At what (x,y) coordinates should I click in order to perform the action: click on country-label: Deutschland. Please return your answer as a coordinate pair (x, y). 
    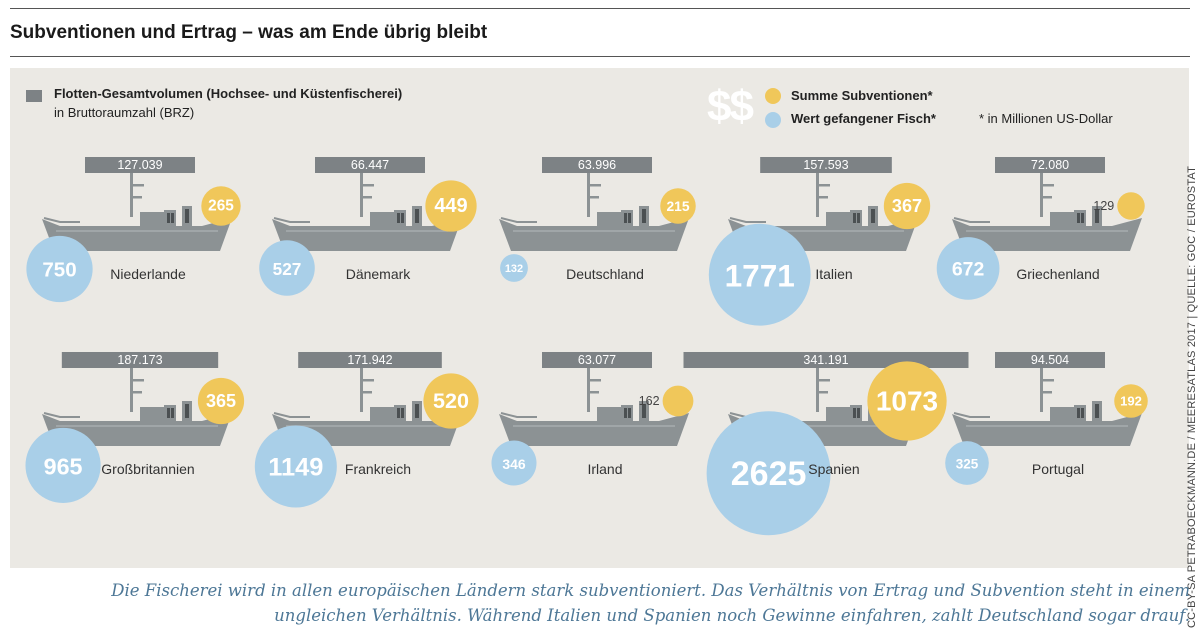
    Looking at the image, I should click on (605, 274).